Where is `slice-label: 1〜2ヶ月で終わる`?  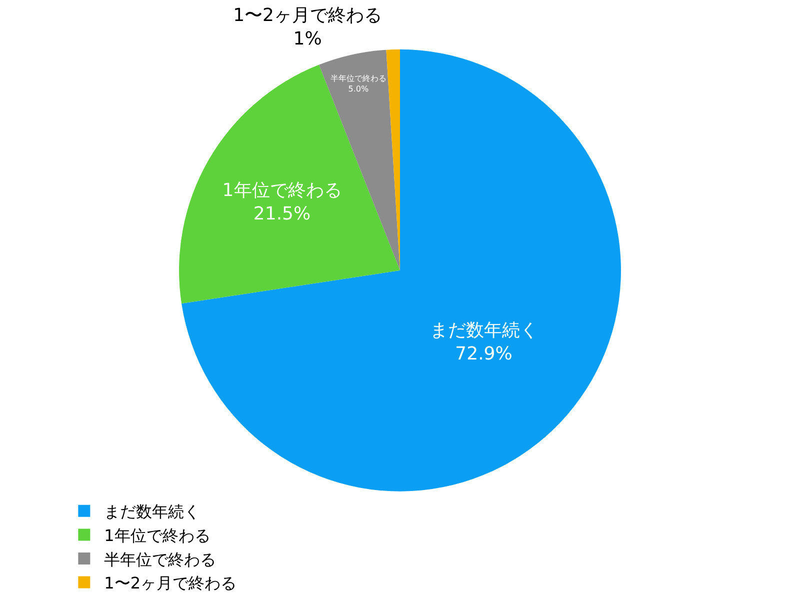 slice-label: 1〜2ヶ月で終わる is located at coordinates (307, 15).